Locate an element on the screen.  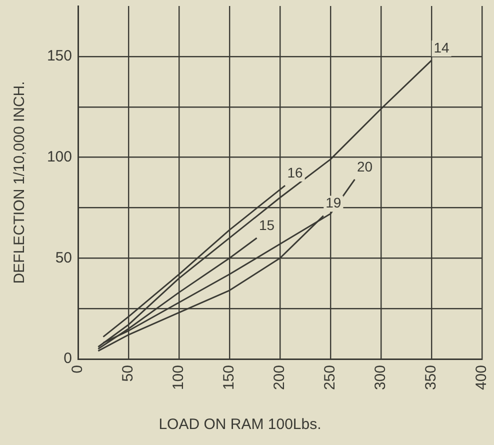
y-tick-label: 100 is located at coordinates (59, 157).